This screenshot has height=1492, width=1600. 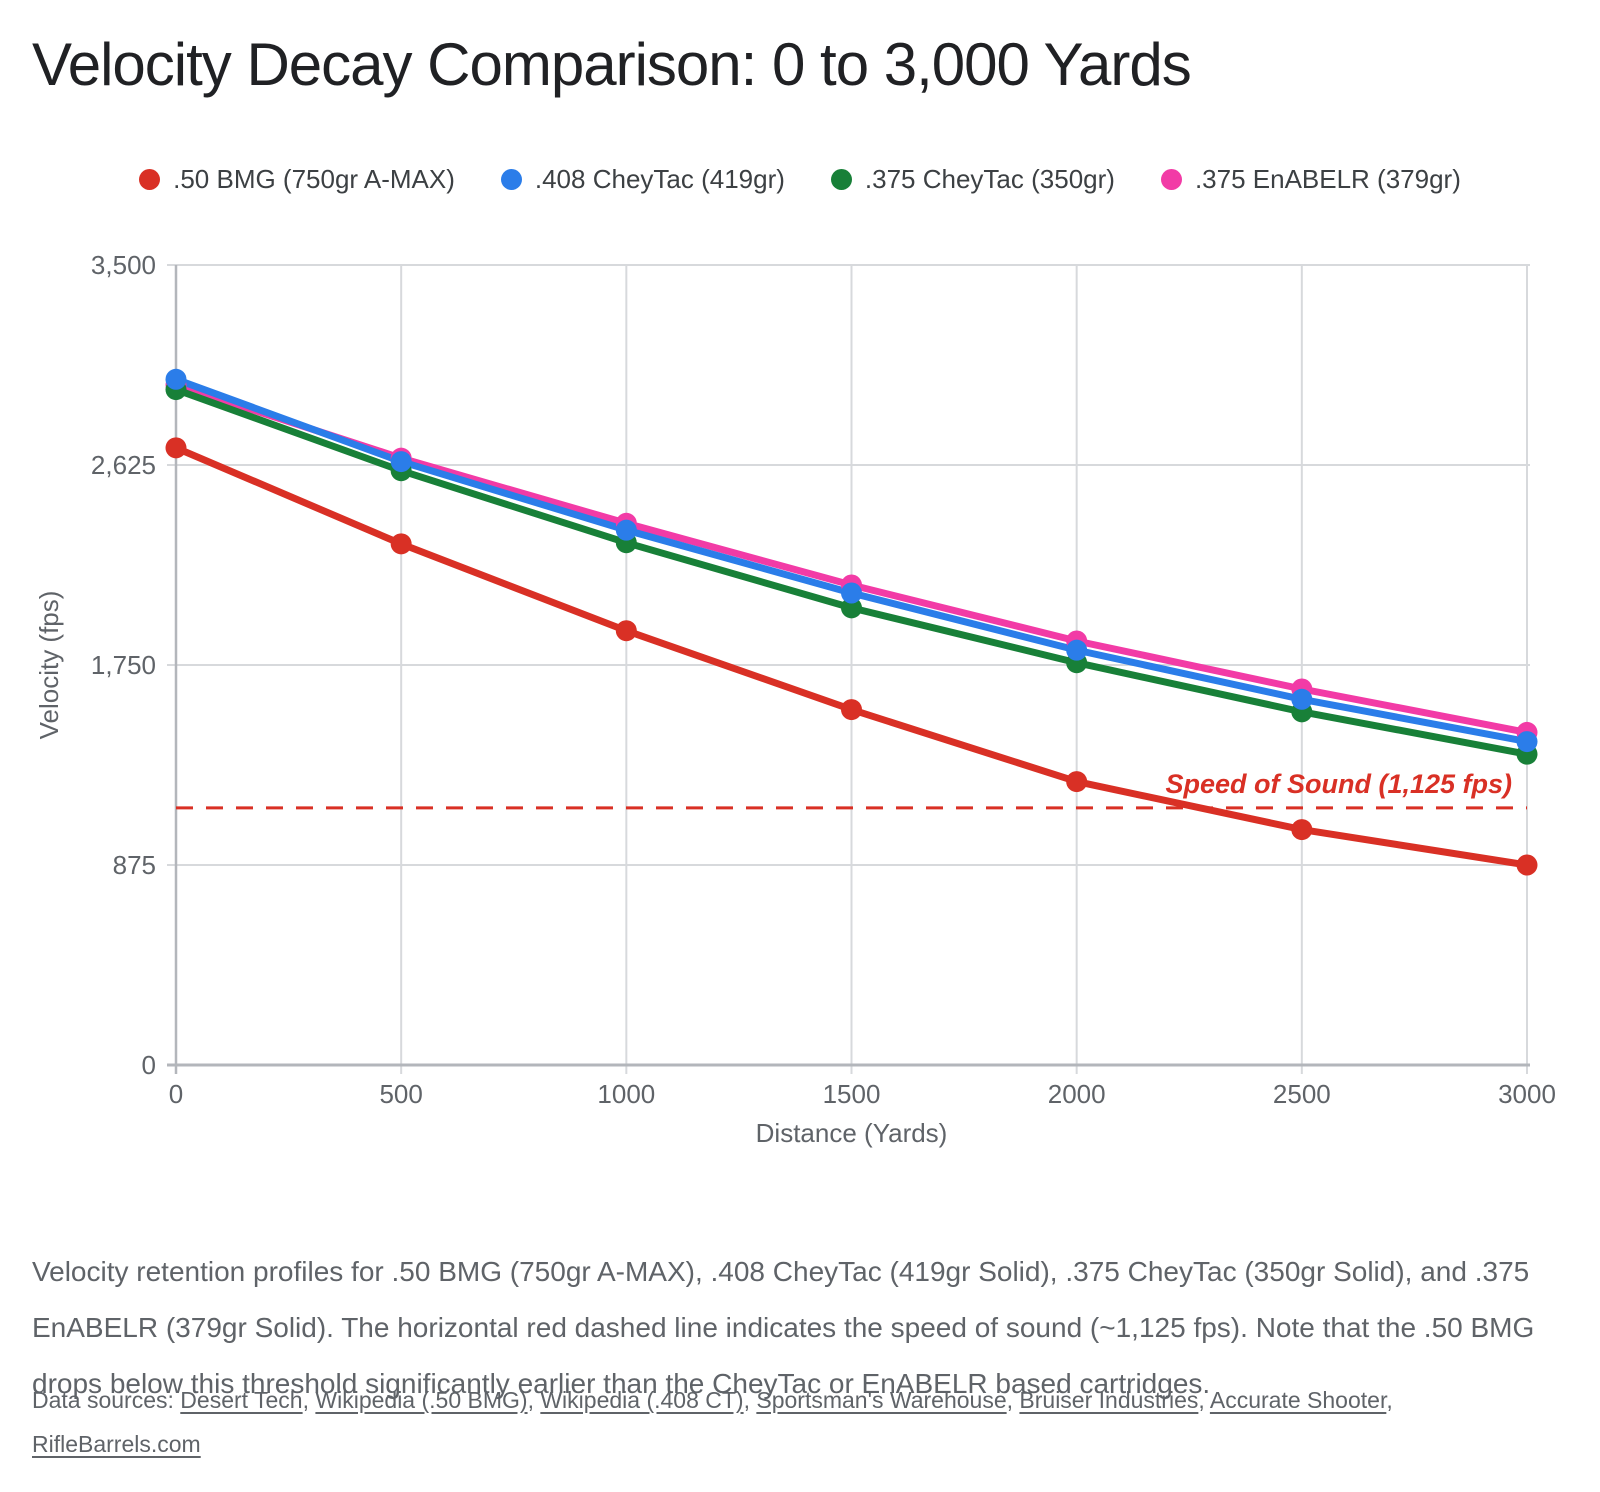 I want to click on legend-item-3: .375 EnABELR (379gr), so click(x=1310, y=179).